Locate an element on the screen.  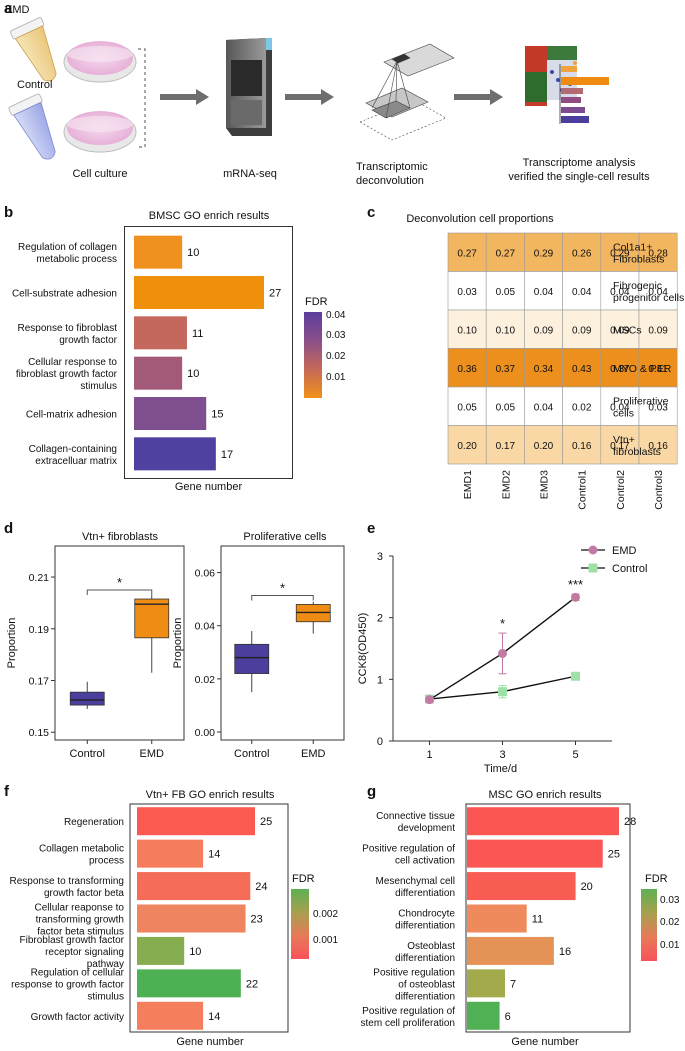
chart-g-title: MSC GO enrich results is located at coordinates (545, 795).